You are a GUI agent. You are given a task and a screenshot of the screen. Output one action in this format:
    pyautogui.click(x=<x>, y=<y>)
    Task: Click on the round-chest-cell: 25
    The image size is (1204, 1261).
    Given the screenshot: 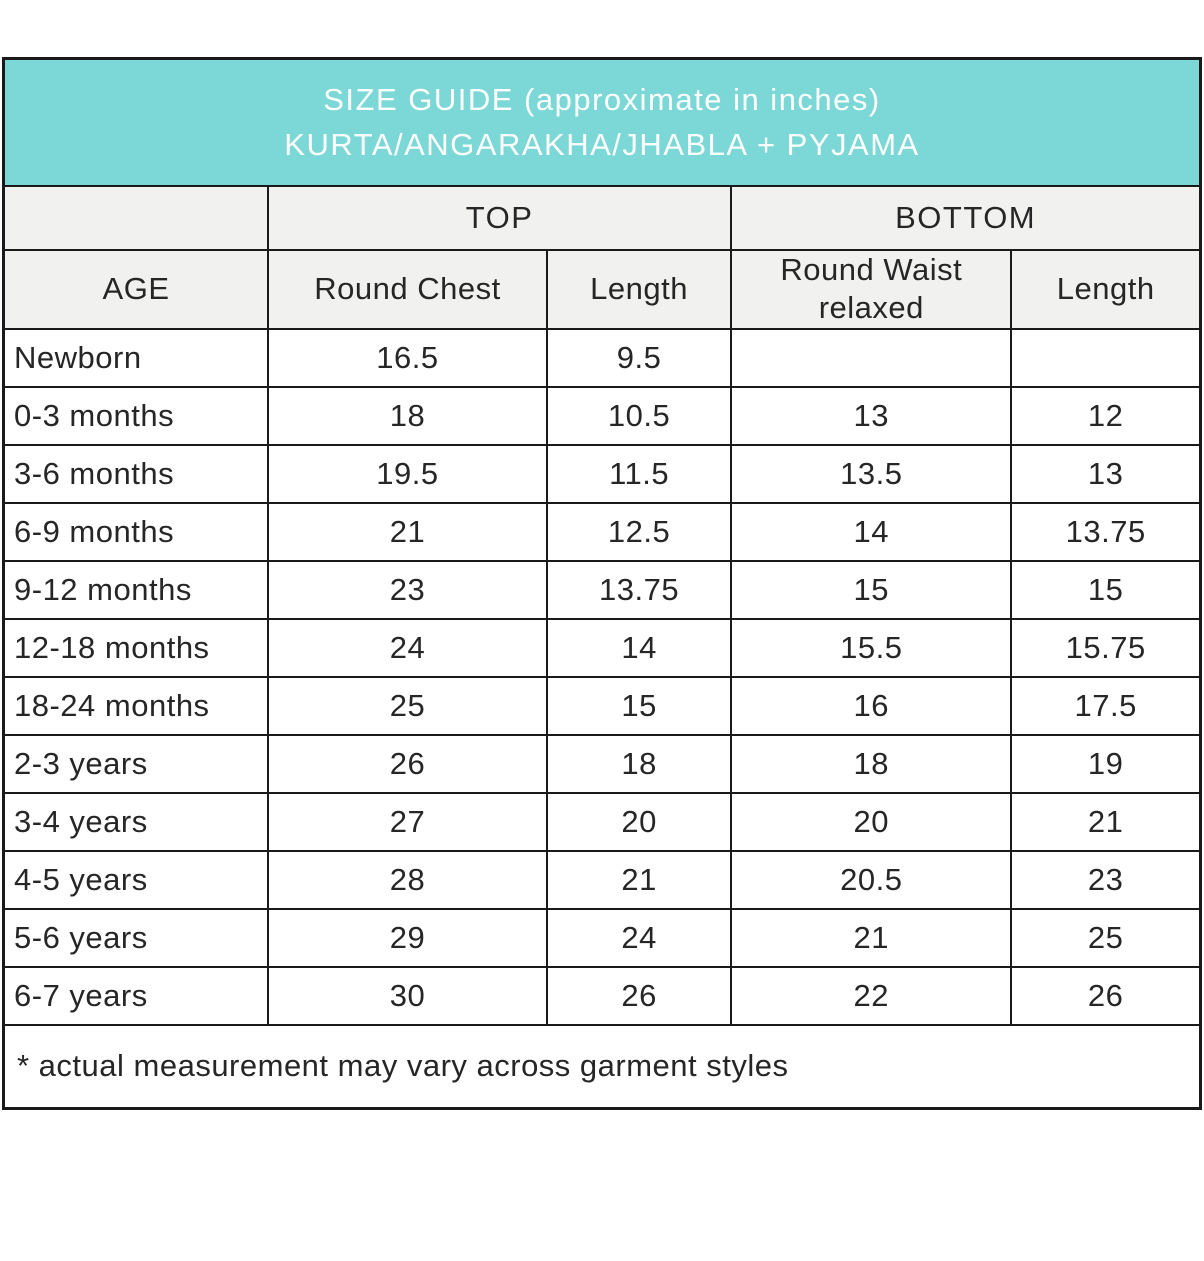 What is the action you would take?
    pyautogui.click(x=407, y=705)
    